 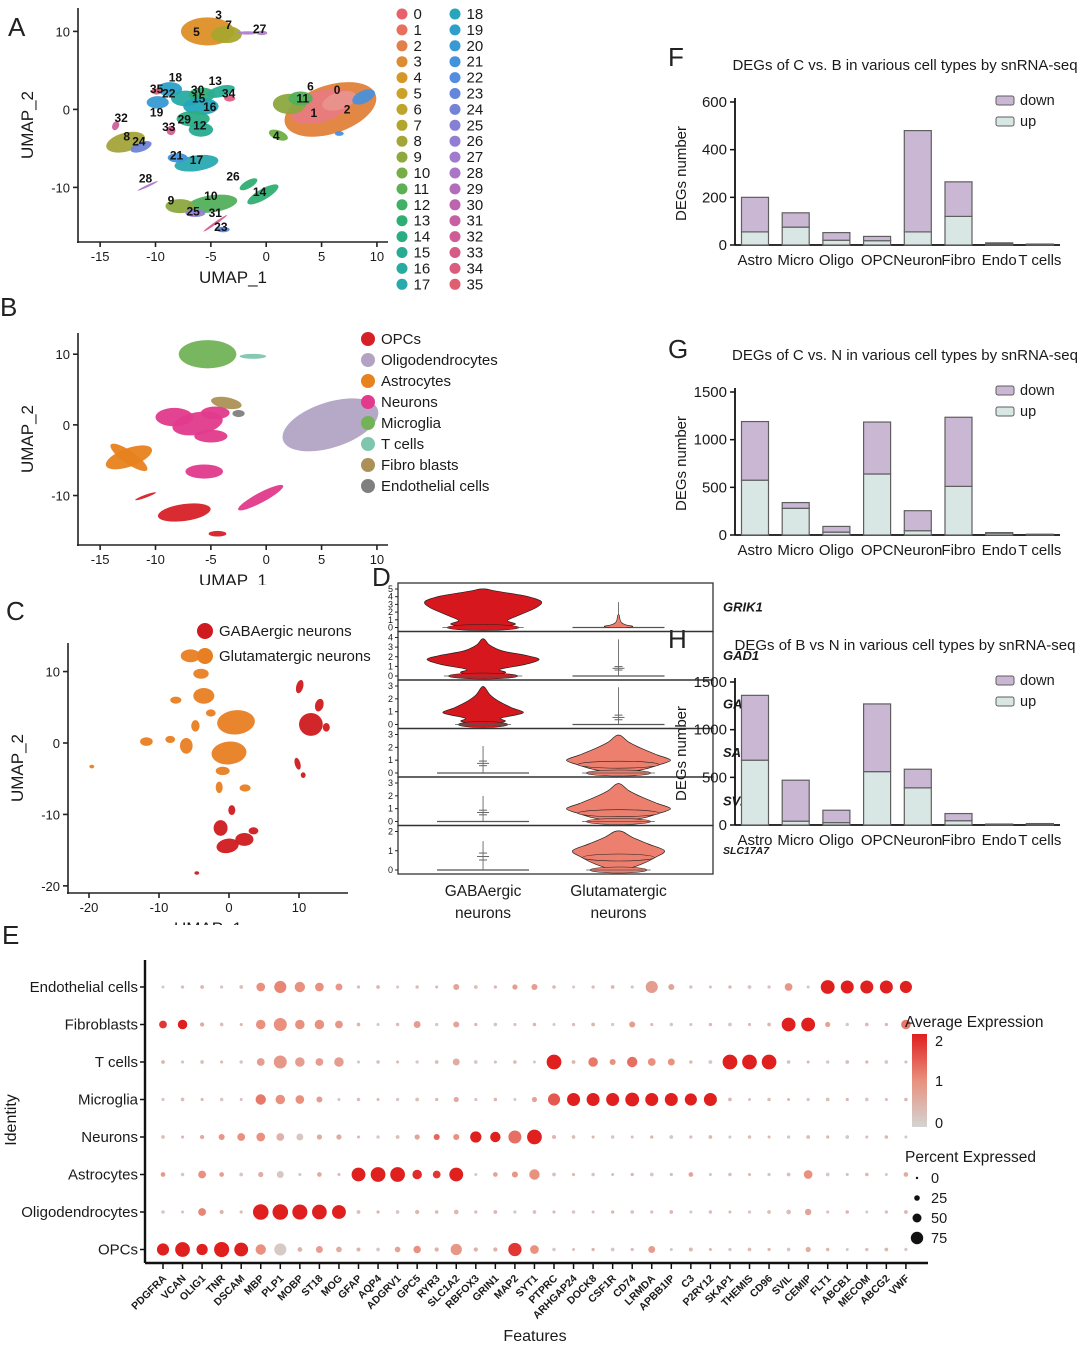 I want to click on bar-legend-f: down up, so click(x=1025, y=111).